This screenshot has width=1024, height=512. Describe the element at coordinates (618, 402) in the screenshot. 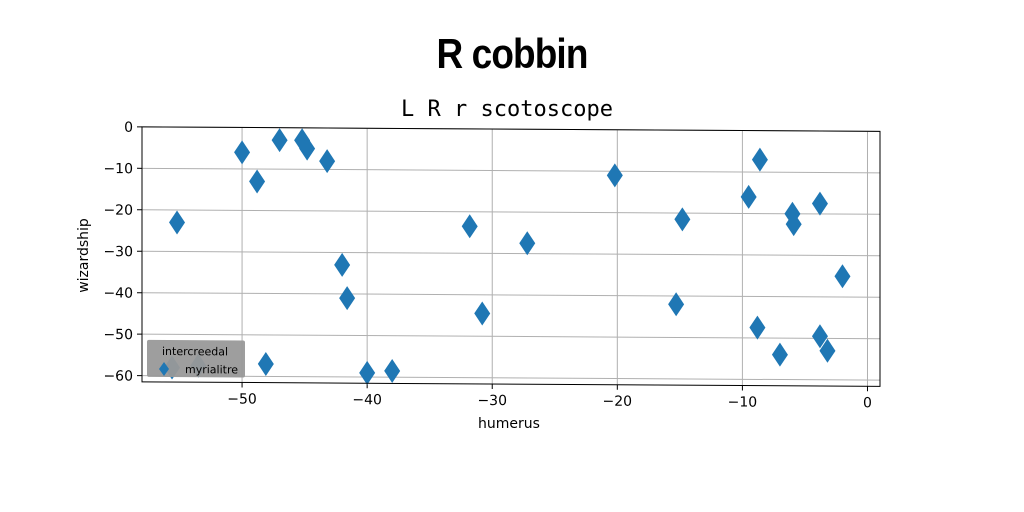

I see `x-tick-label: −20` at that location.